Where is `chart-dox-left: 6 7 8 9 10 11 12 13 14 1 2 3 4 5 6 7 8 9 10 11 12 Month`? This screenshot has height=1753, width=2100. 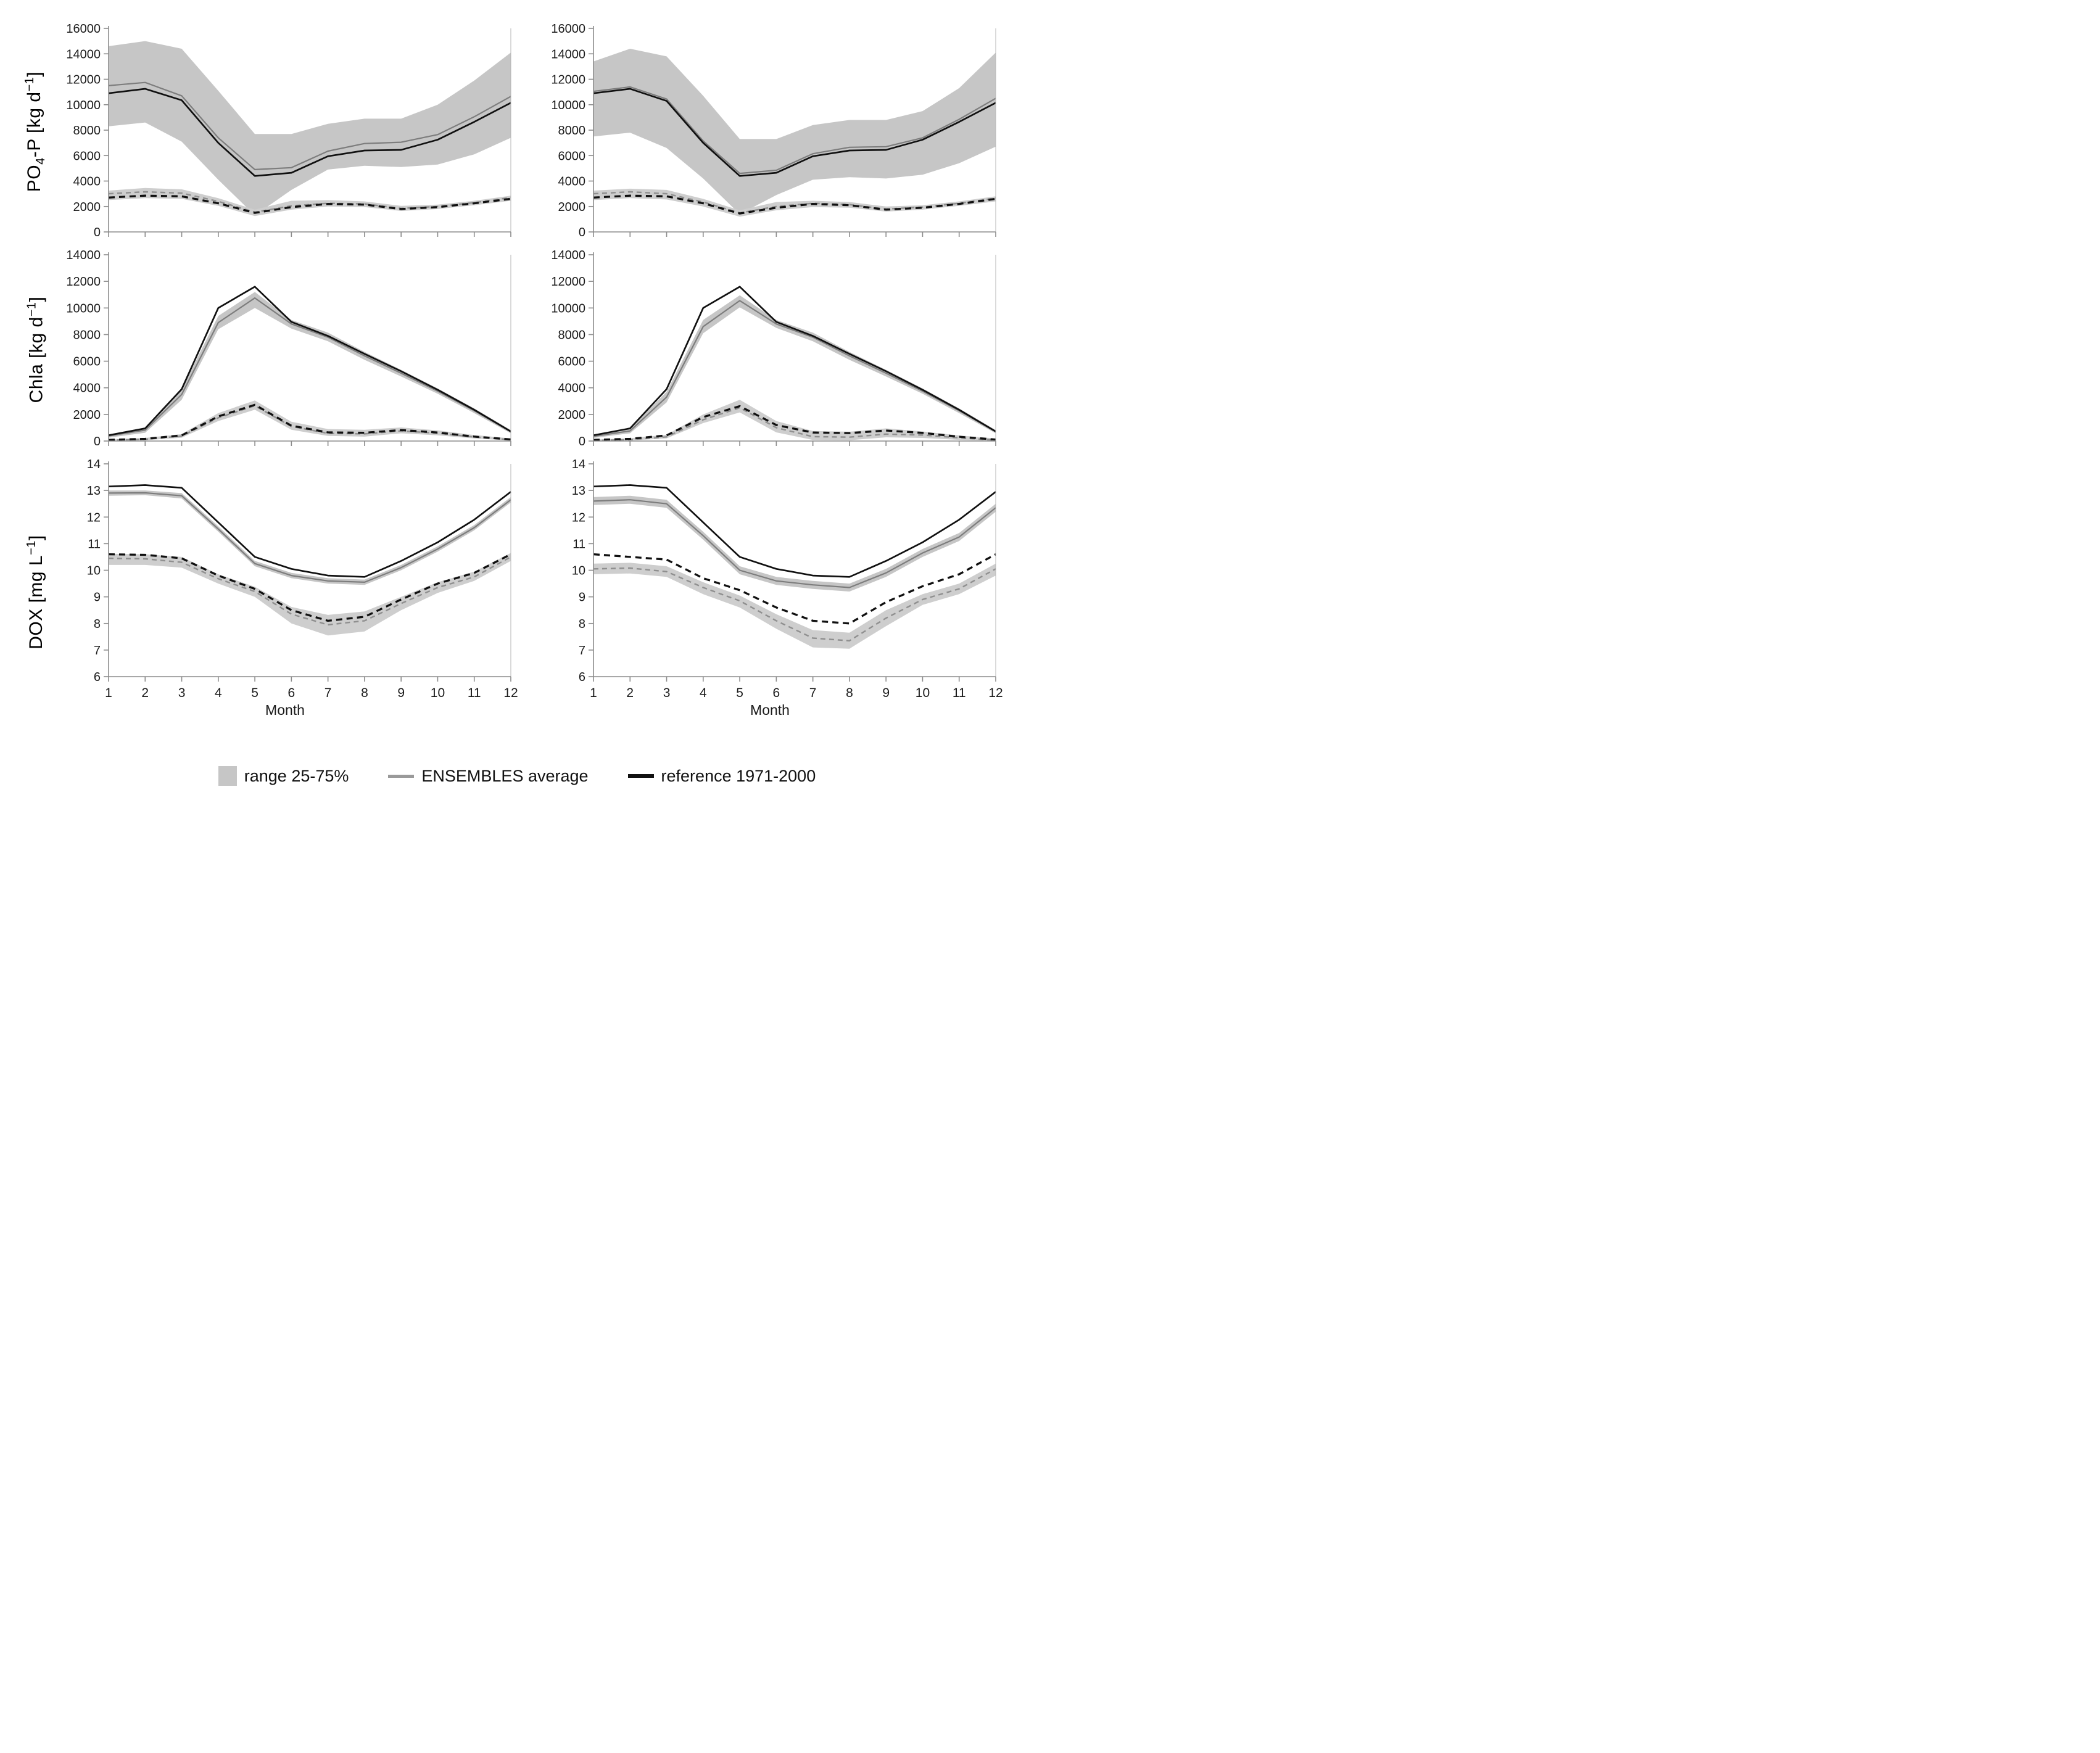 chart-dox-left: 6 7 8 9 10 11 12 13 14 1 2 3 4 5 6 7 8 9 10 11 12 Month is located at coordinates (289, 592).